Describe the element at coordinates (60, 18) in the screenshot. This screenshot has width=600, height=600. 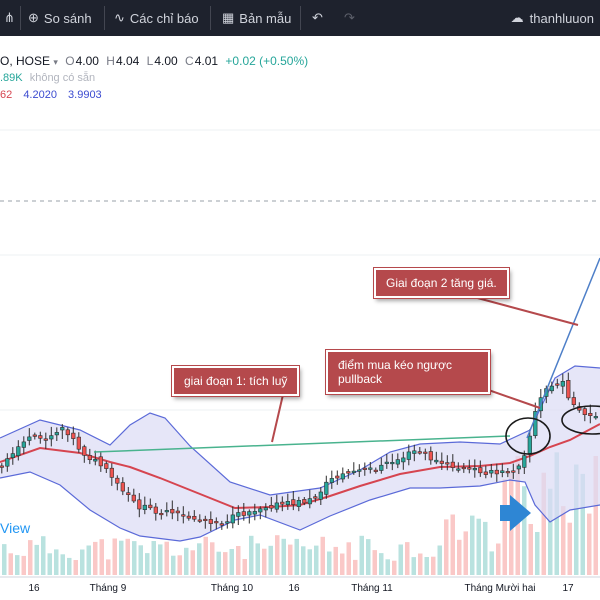
I see `compare-button: ⊕ So sánh` at that location.